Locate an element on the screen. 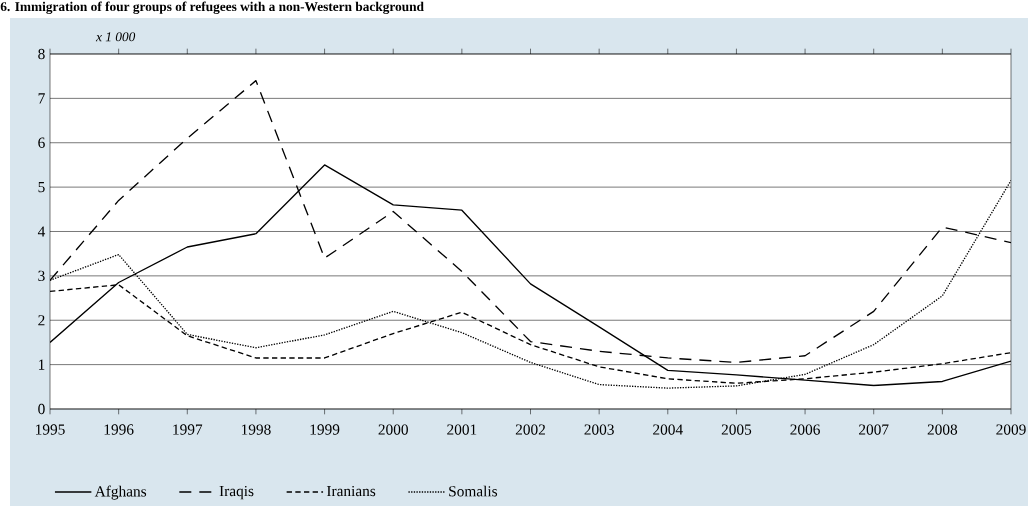 The height and width of the screenshot is (506, 1028). x-tick-label: 2007 is located at coordinates (874, 429).